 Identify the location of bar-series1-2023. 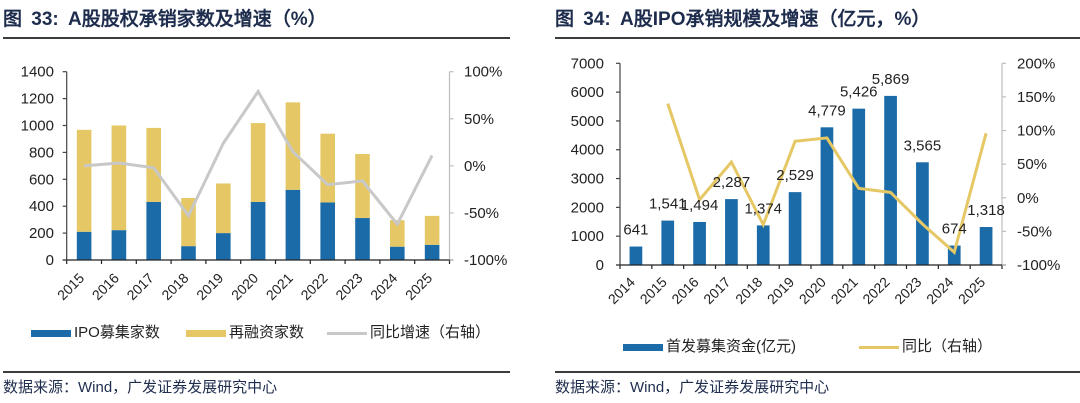
(362, 186).